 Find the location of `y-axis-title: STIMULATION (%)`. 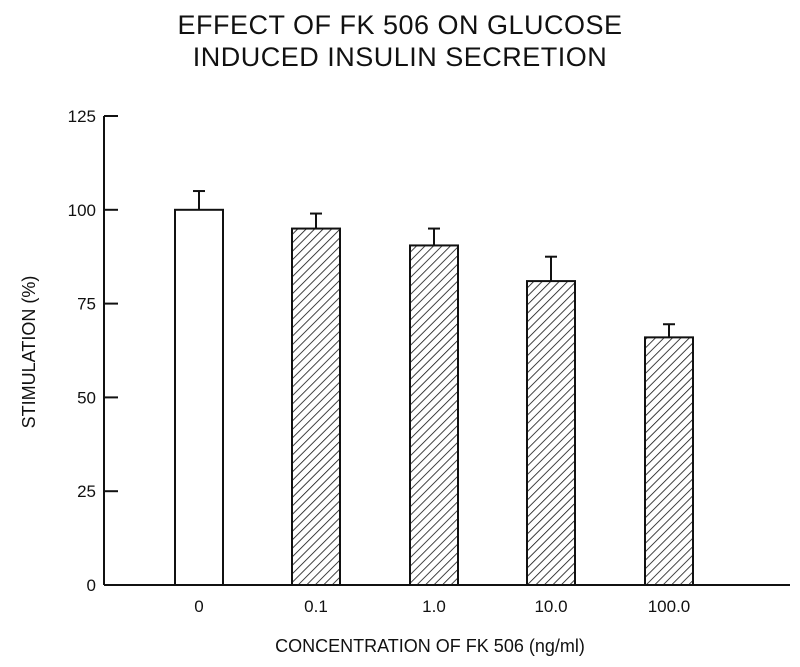

y-axis-title: STIMULATION (%) is located at coordinates (29, 352).